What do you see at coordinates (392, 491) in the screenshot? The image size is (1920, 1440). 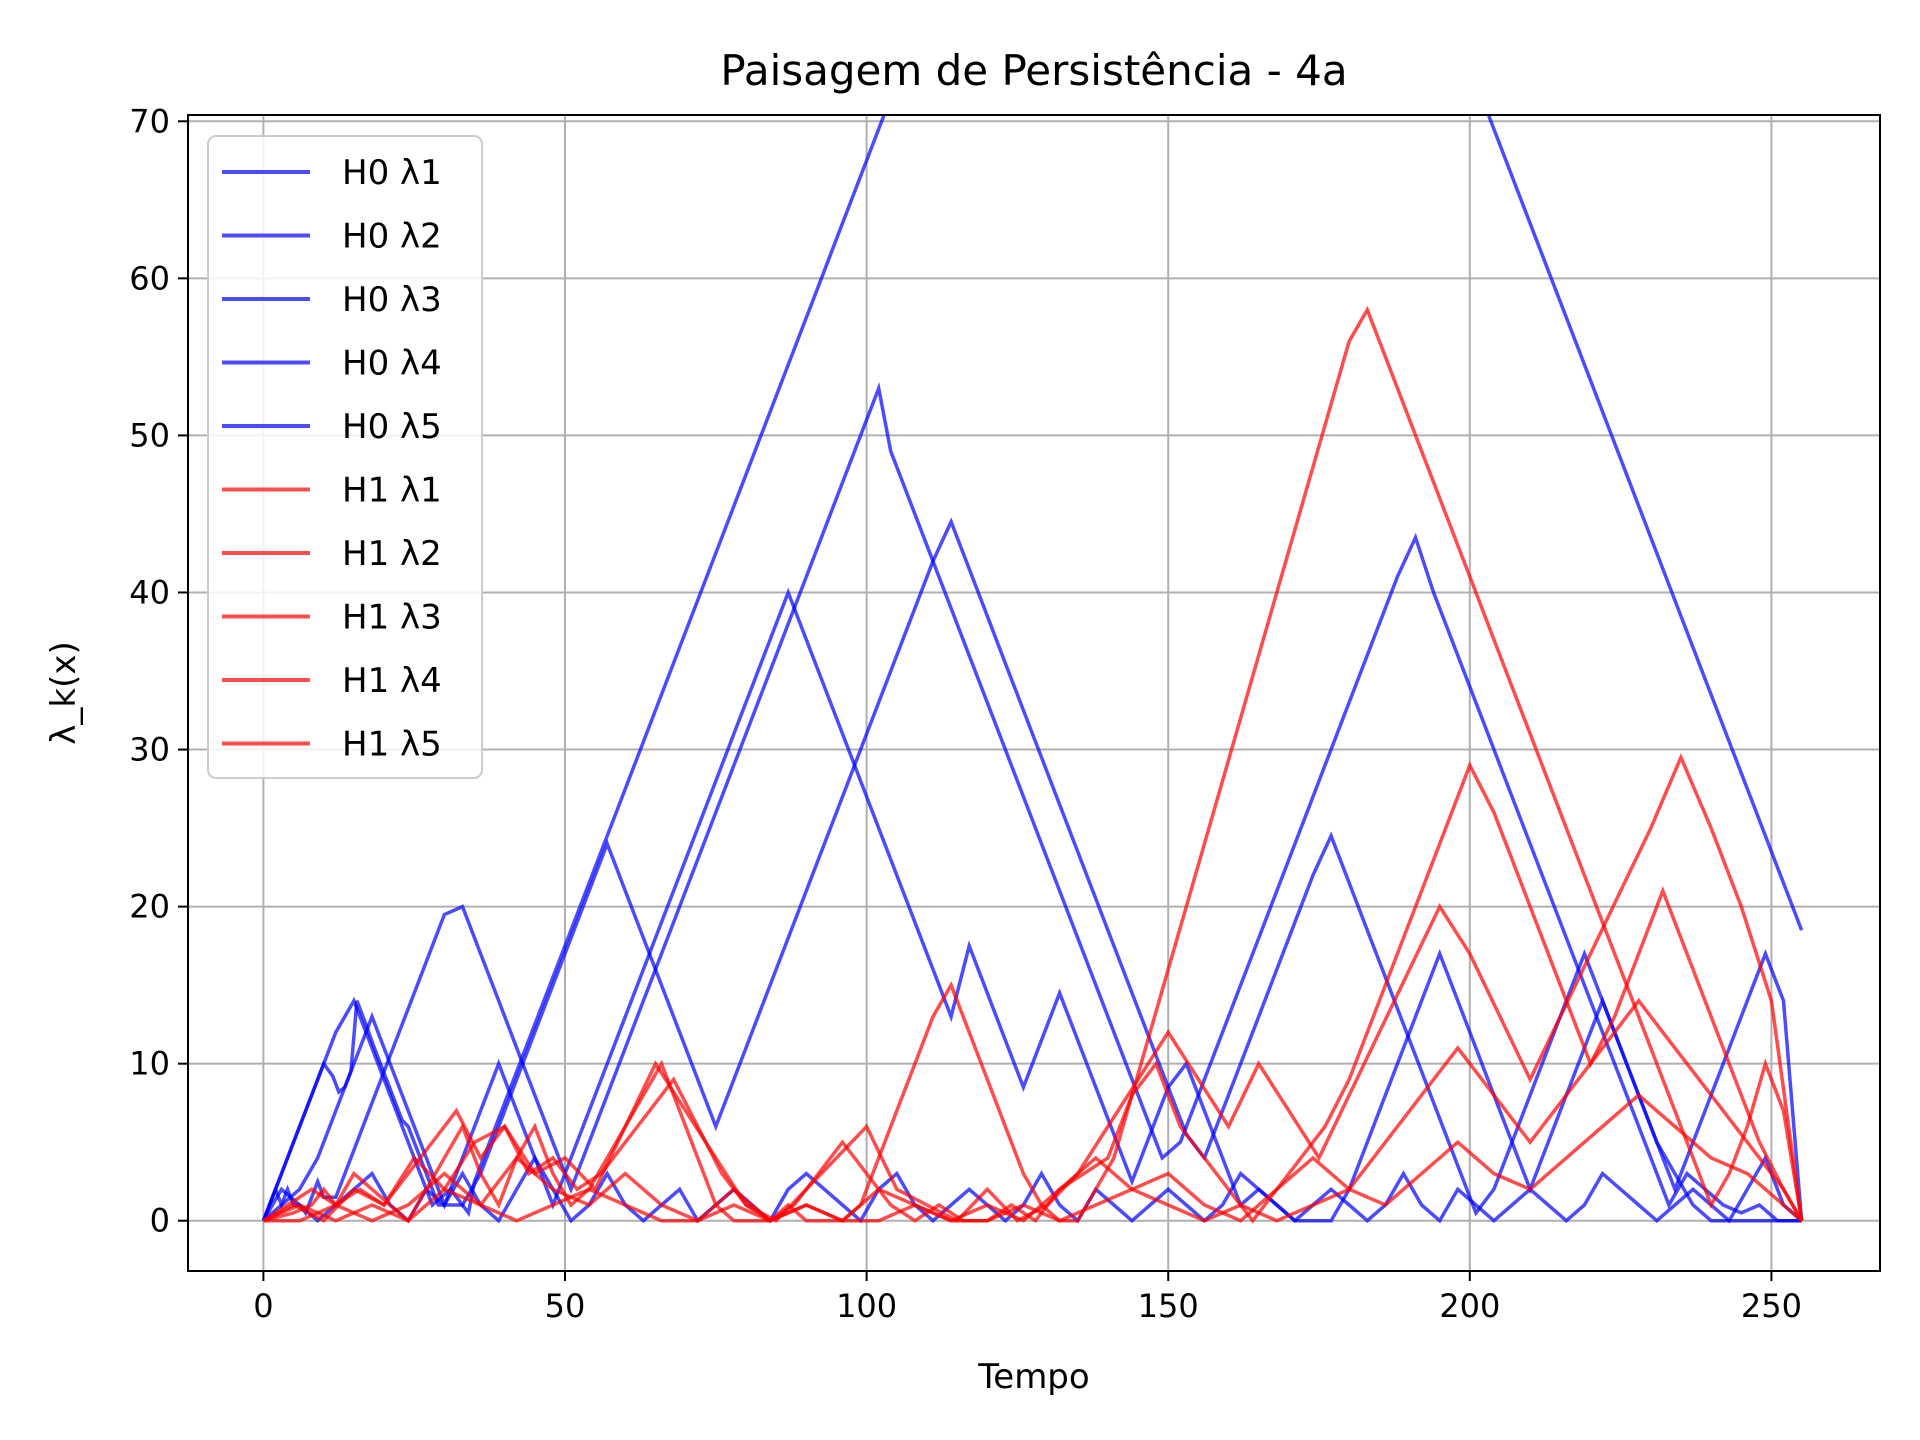 I see `legend-label-5: H1 λ1` at bounding box center [392, 491].